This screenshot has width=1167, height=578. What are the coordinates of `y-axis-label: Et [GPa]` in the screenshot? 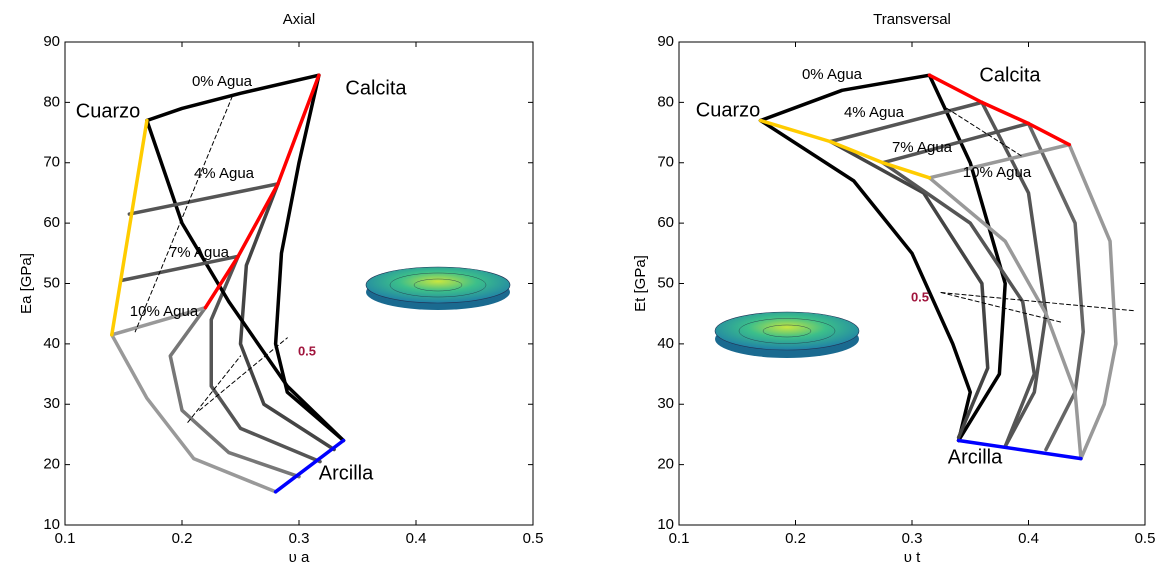 It's located at (640, 283).